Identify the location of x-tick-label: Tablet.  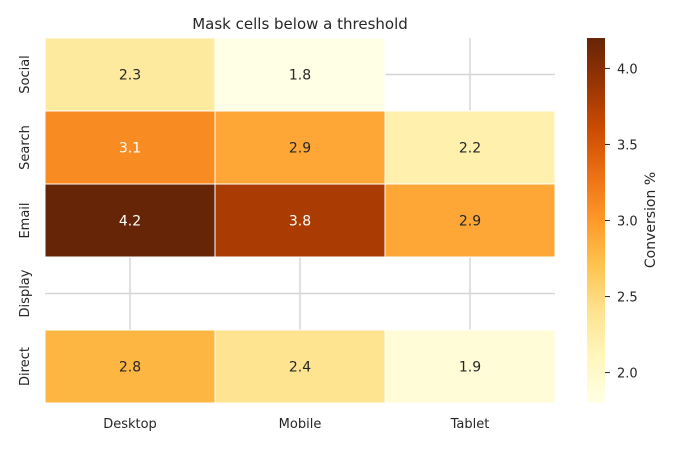
(470, 424).